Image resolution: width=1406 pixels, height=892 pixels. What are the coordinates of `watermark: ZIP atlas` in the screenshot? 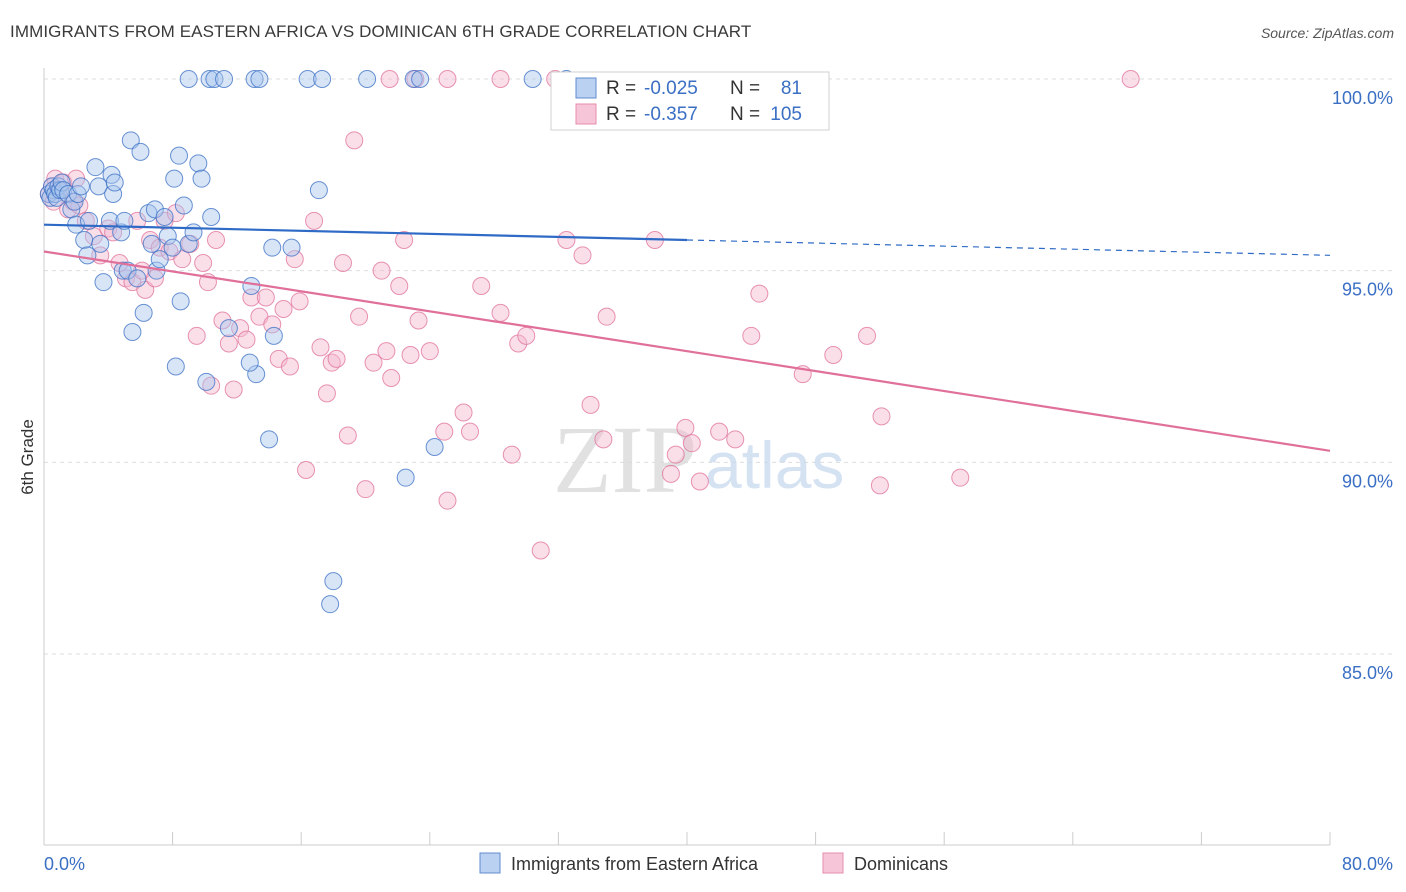 It's located at (698, 459).